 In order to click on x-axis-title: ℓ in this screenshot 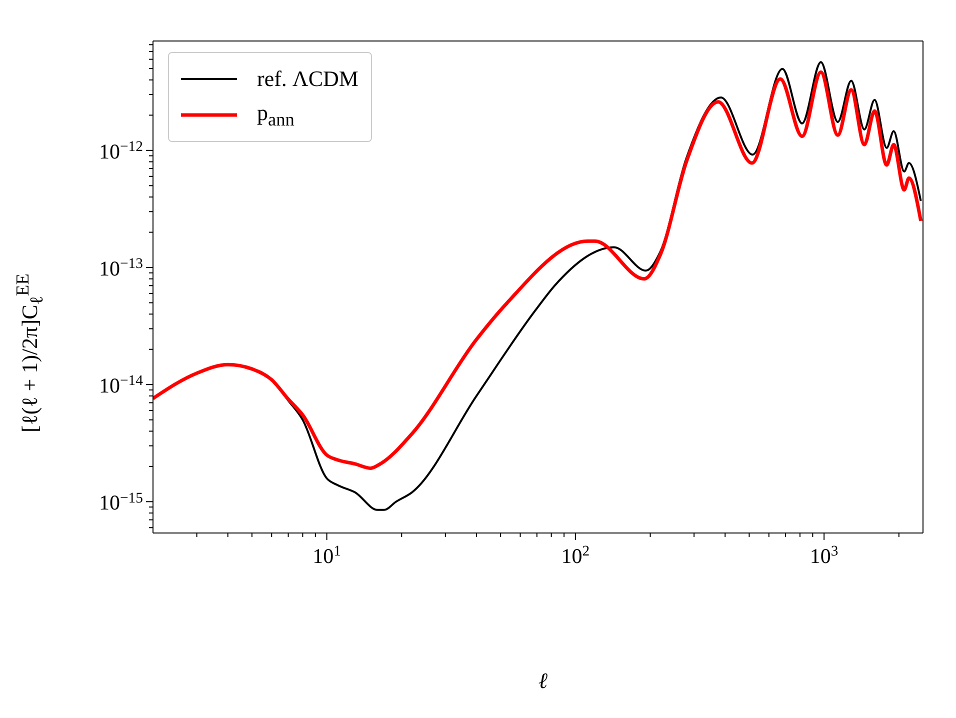, I will do `click(543, 681)`.